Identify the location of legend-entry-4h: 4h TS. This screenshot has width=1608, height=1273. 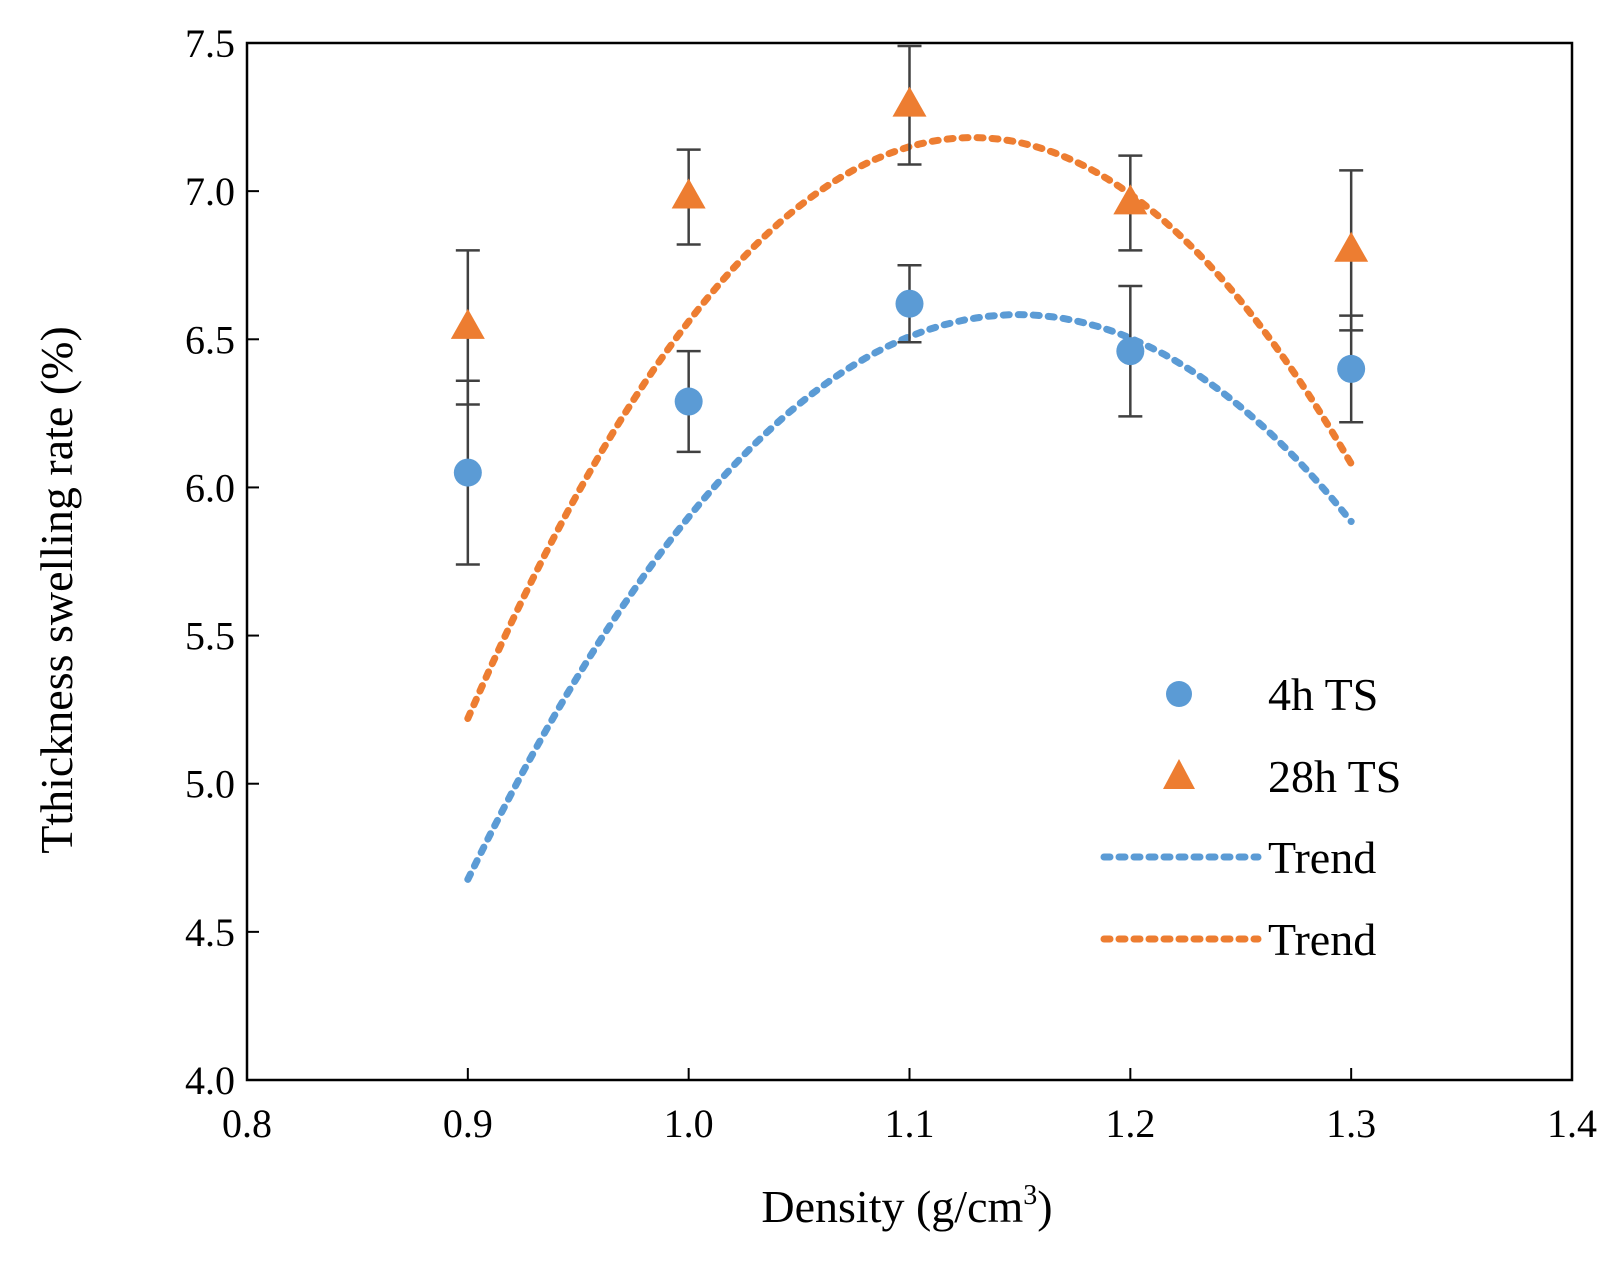
(1272, 694).